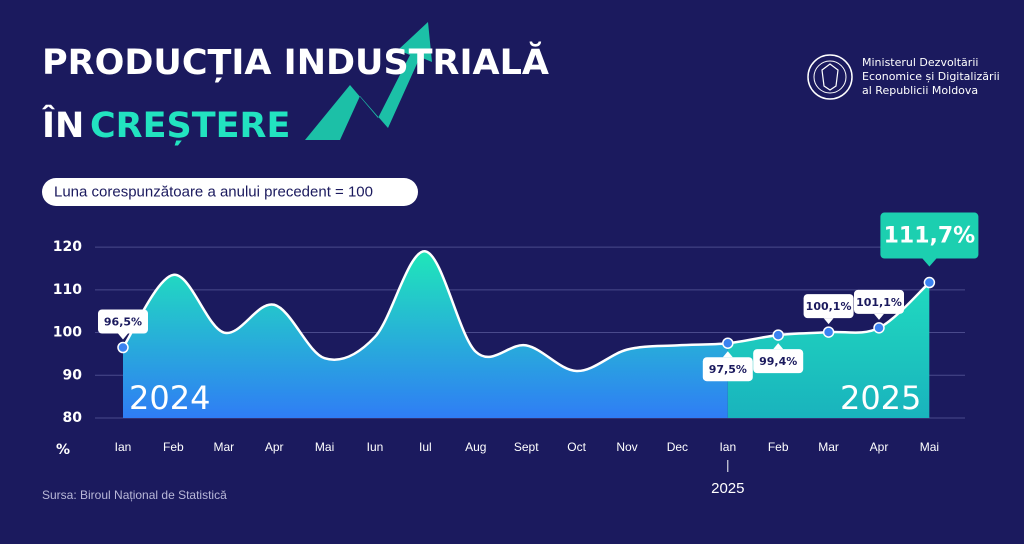 This screenshot has height=544, width=1024. What do you see at coordinates (67, 247) in the screenshot?
I see `y-tick-label: 120` at bounding box center [67, 247].